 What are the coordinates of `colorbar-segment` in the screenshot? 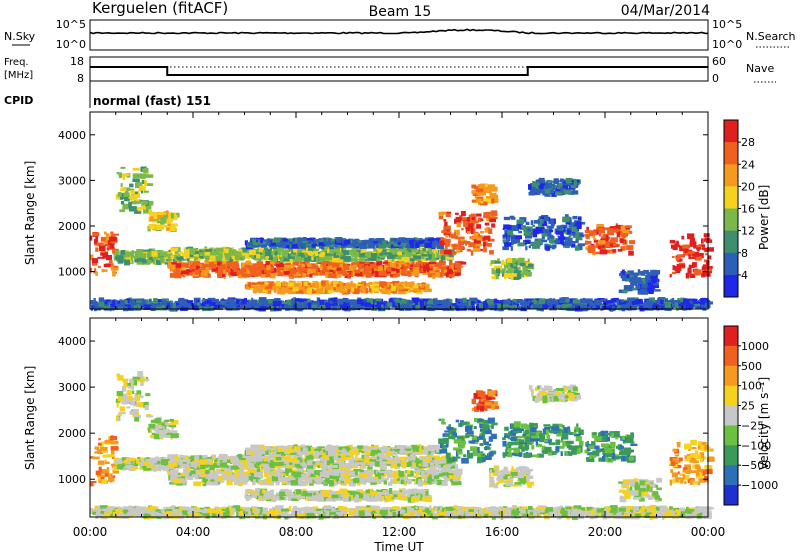 It's located at (731, 175).